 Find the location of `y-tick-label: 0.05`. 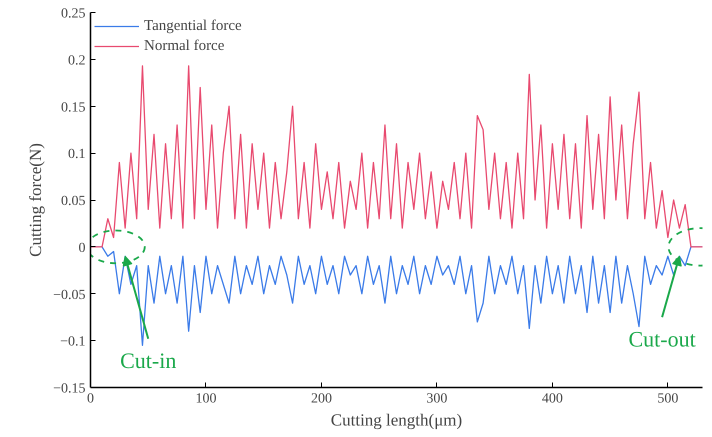

y-tick-label: 0.05 is located at coordinates (73, 201).